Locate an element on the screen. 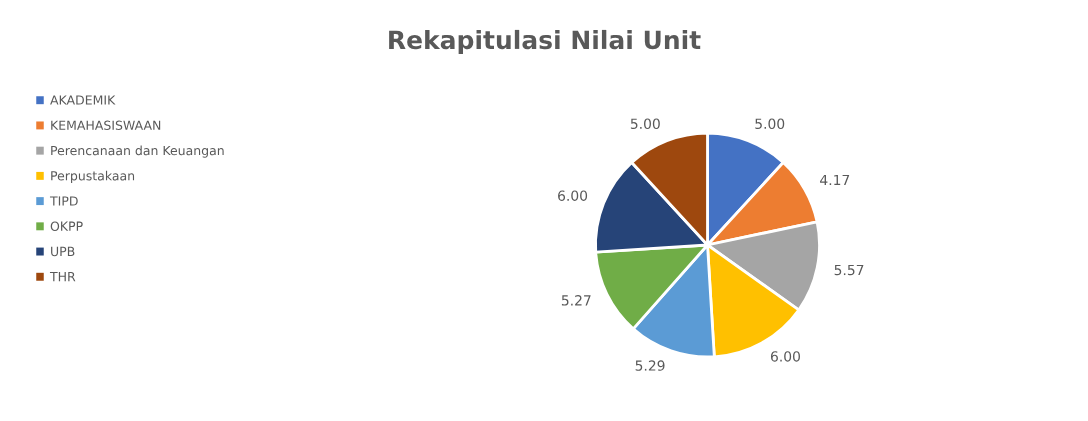 The height and width of the screenshot is (421, 1088). legend-label: UPB is located at coordinates (63, 251).